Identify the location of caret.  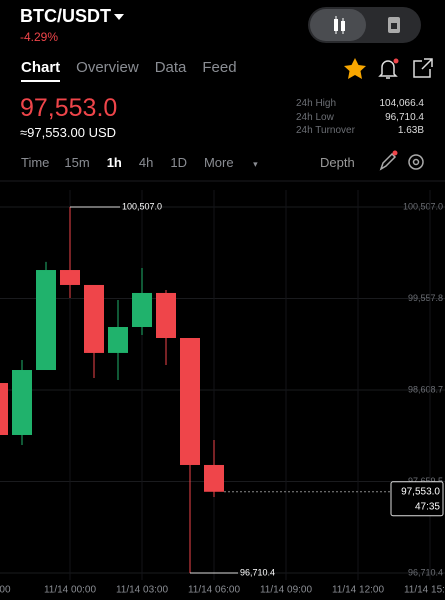
(119, 17).